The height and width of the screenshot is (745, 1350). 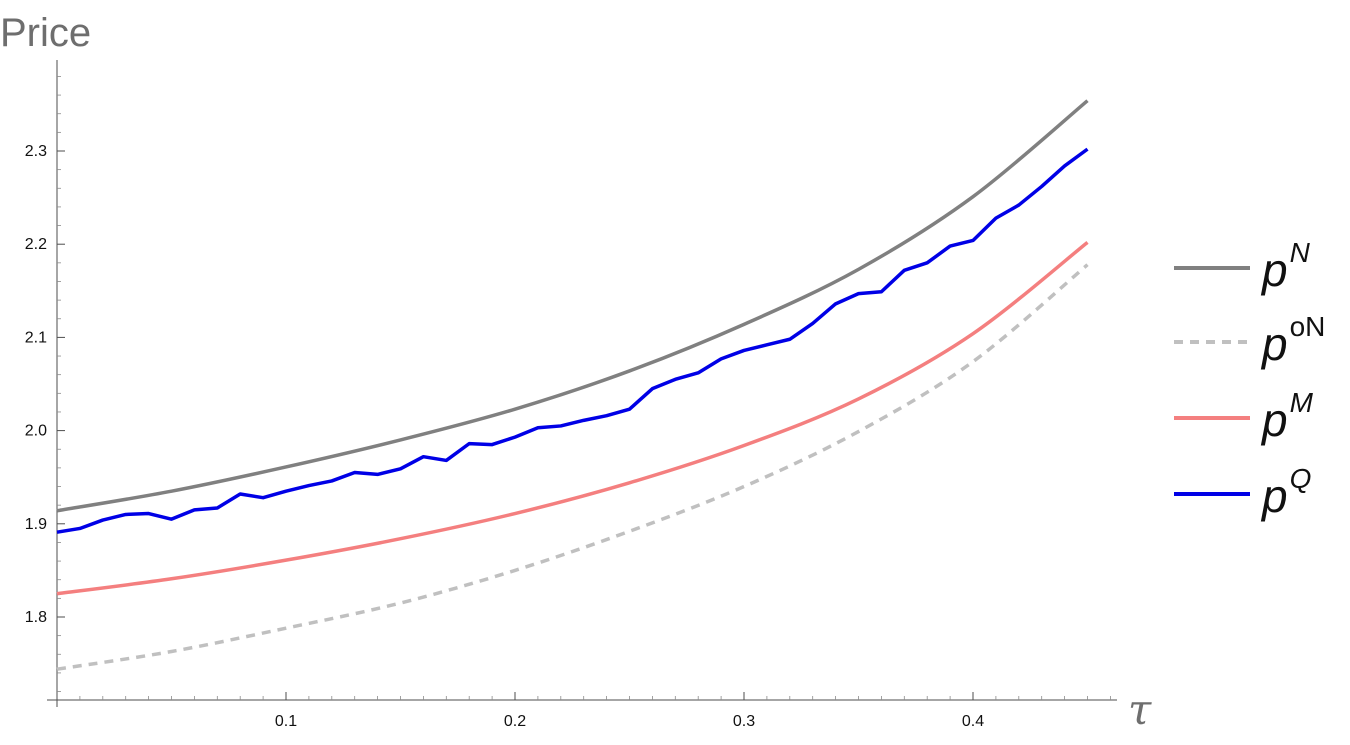 I want to click on y-ticks: 1.8 1.9 2.0 2.1 2.2 2.3, so click(x=45, y=384).